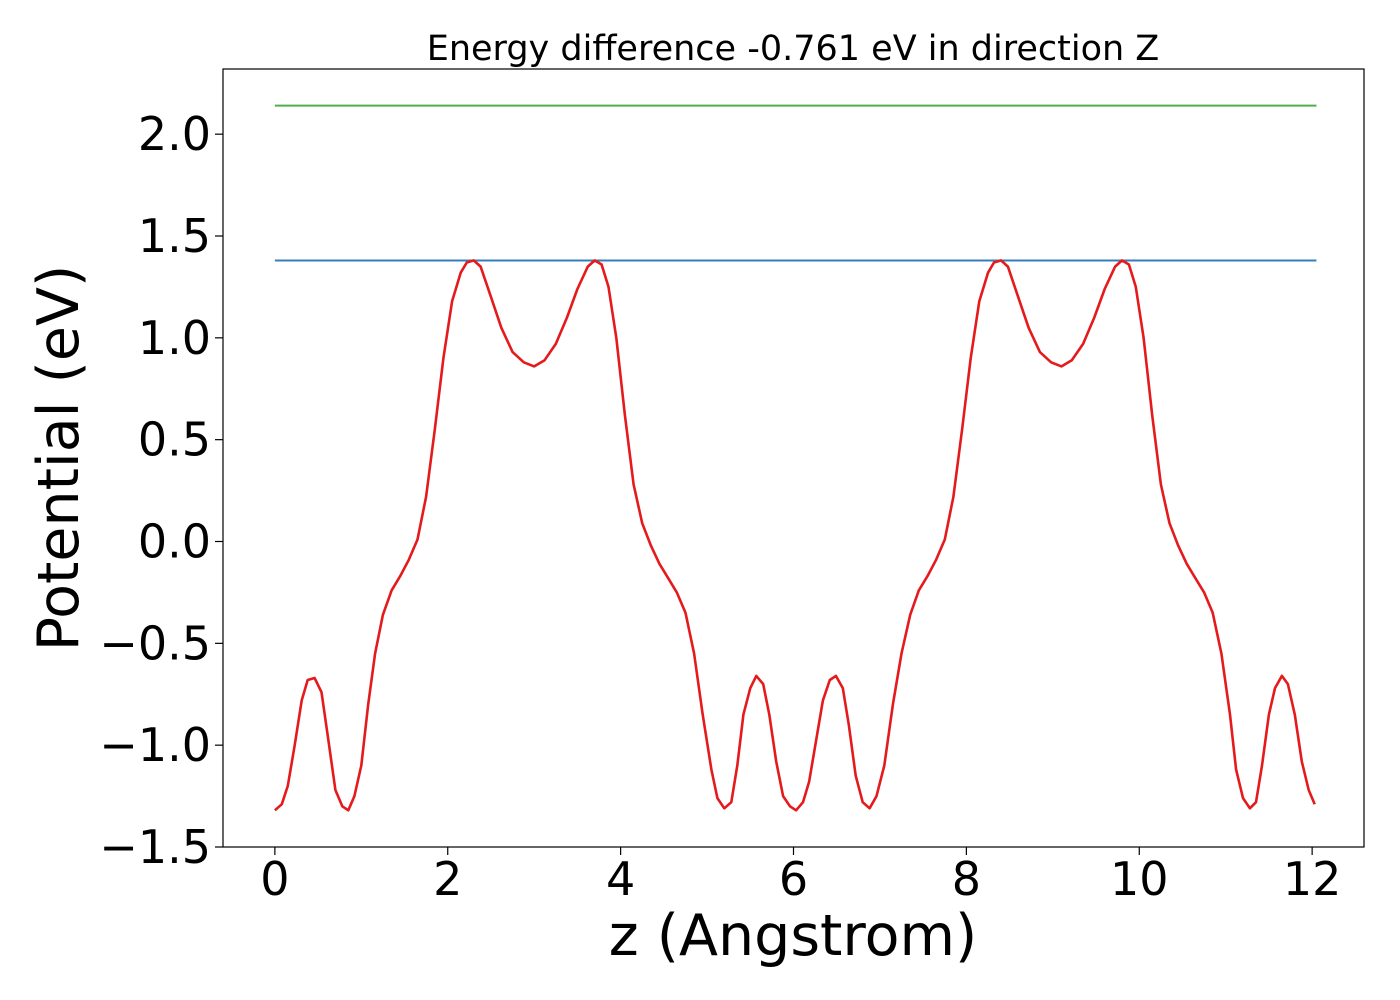  Describe the element at coordinates (155, 643) in the screenshot. I see `y-tick-label: −0.5` at that location.